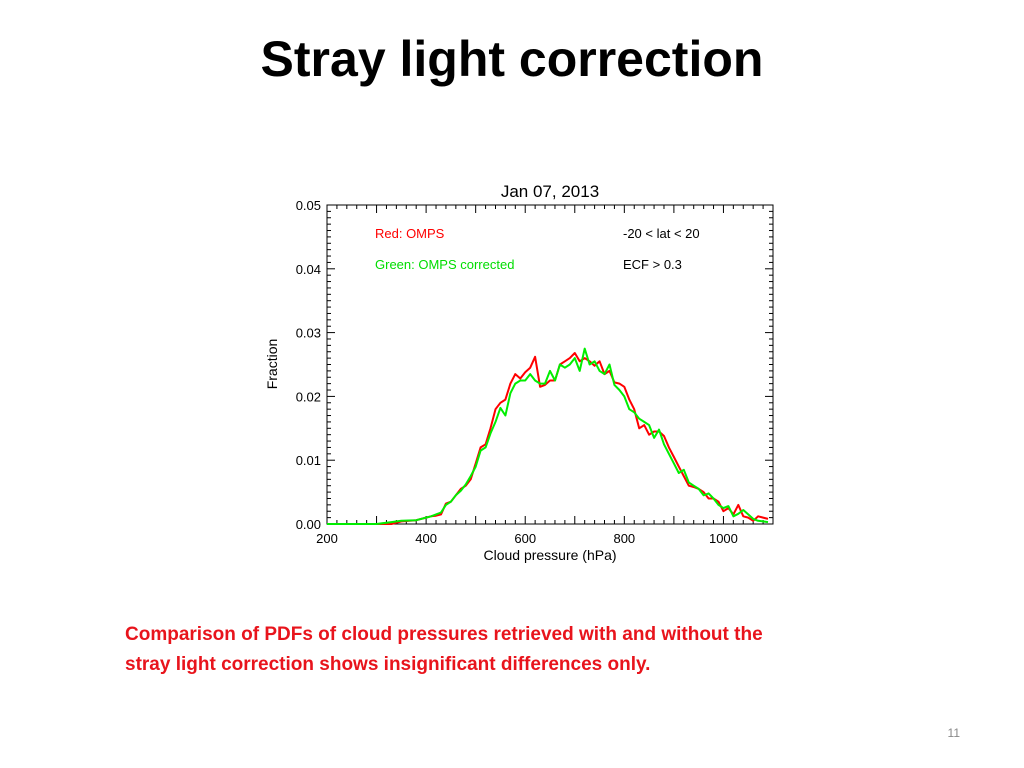  Describe the element at coordinates (549, 555) in the screenshot. I see `x-axis-label: Cloud pressure (hPa)` at that location.